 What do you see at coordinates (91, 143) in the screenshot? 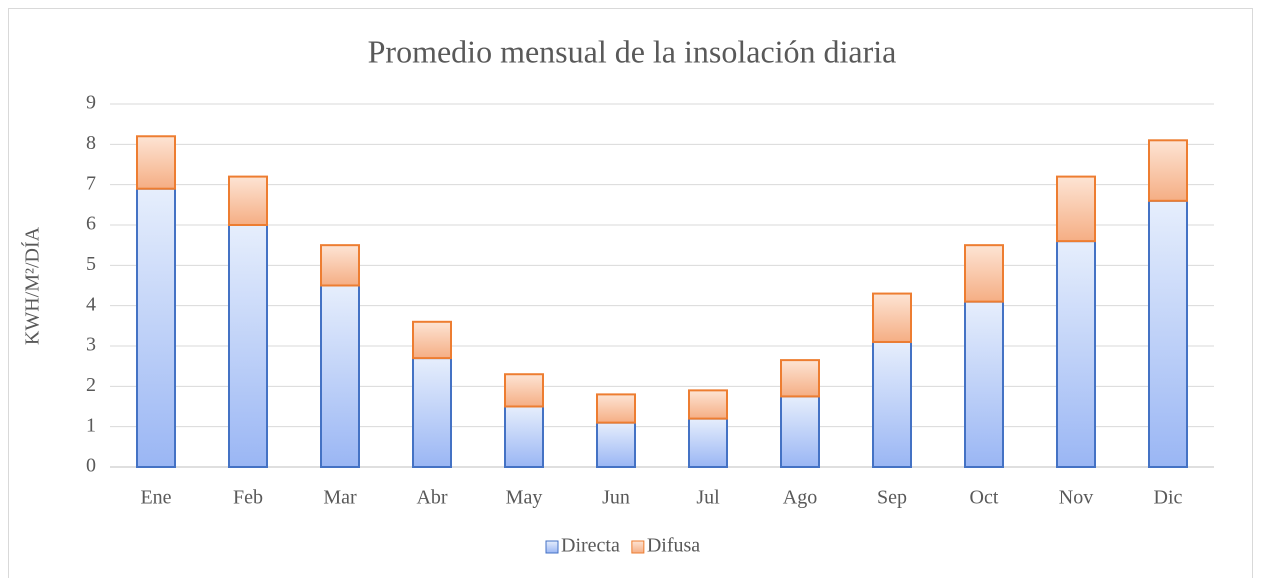
I see `y-tick-label: 8` at bounding box center [91, 143].